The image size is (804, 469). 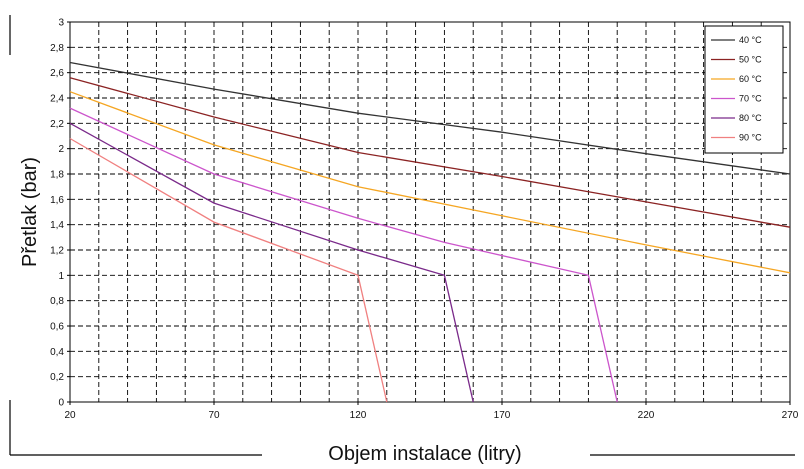 What do you see at coordinates (61, 403) in the screenshot?
I see `y-tick-label: 0` at bounding box center [61, 403].